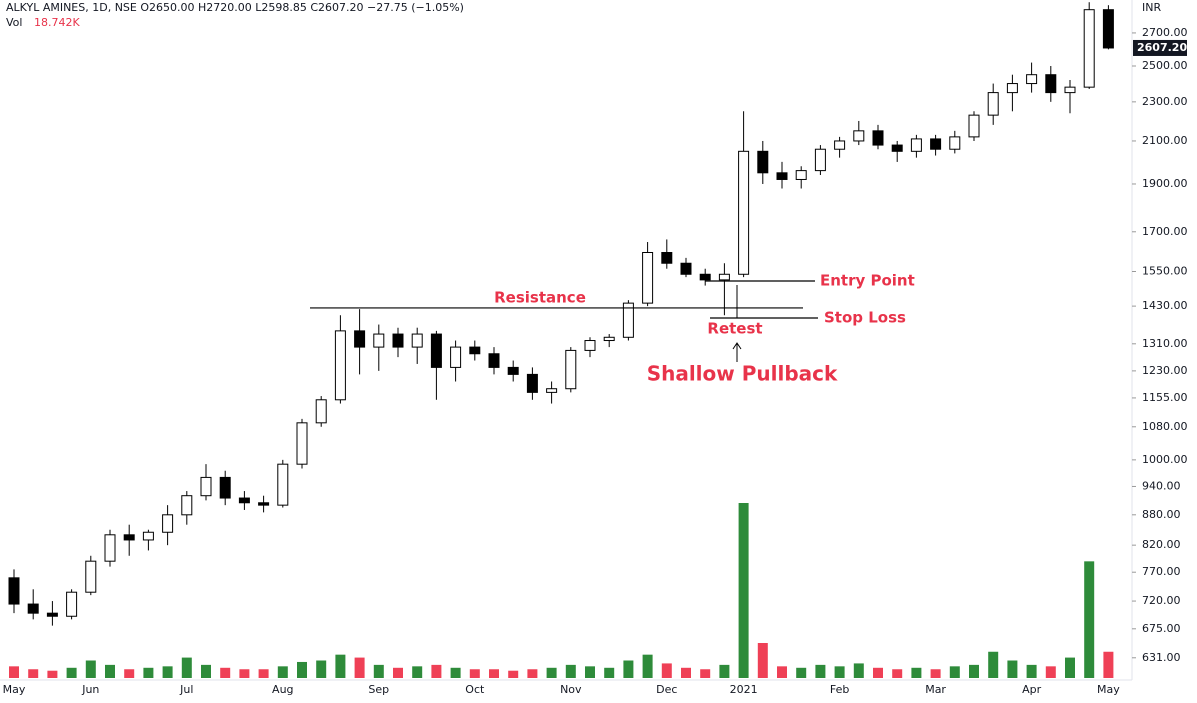 The width and height of the screenshot is (1197, 703). What do you see at coordinates (666, 689) in the screenshot?
I see `x-tick-label: Dec` at bounding box center [666, 689].